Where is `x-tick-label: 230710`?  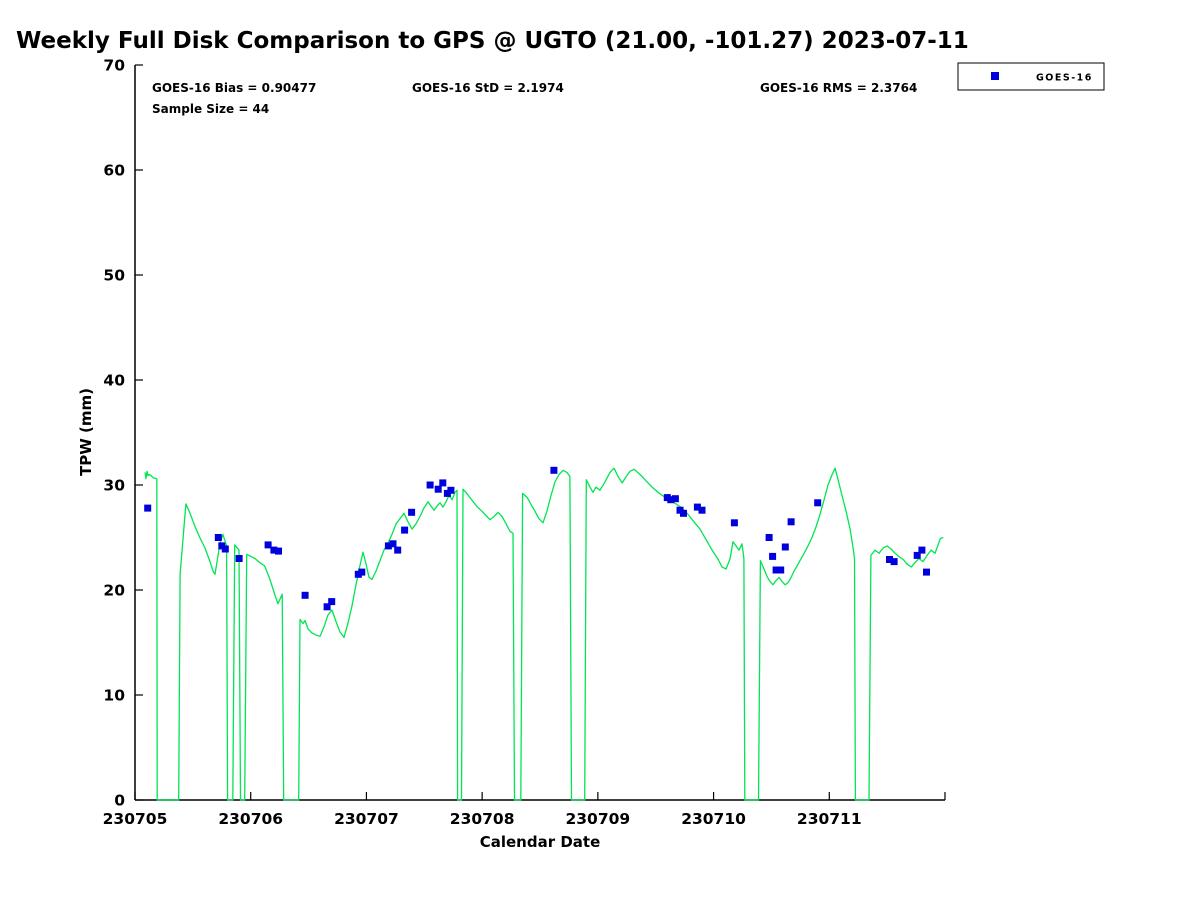
x-tick-label: 230710 is located at coordinates (713, 819).